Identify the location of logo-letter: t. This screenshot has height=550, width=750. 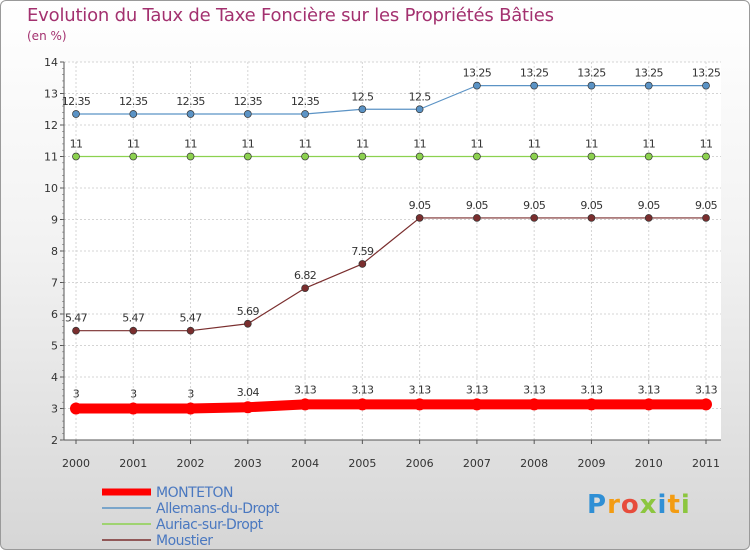
(674, 505).